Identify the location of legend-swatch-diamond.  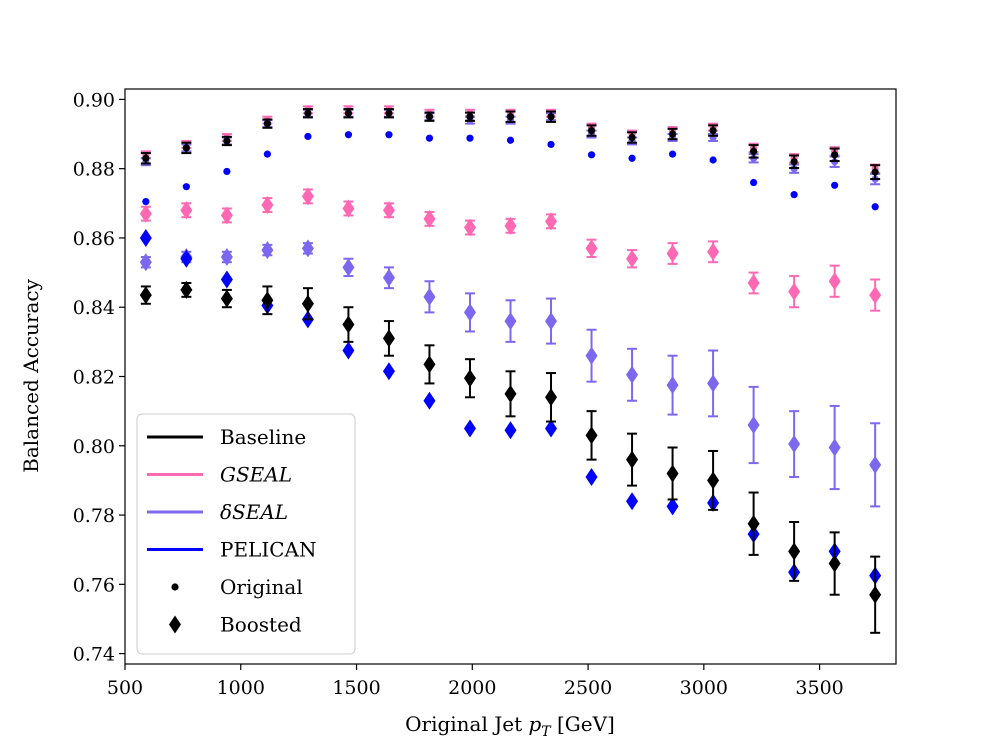
(175, 624).